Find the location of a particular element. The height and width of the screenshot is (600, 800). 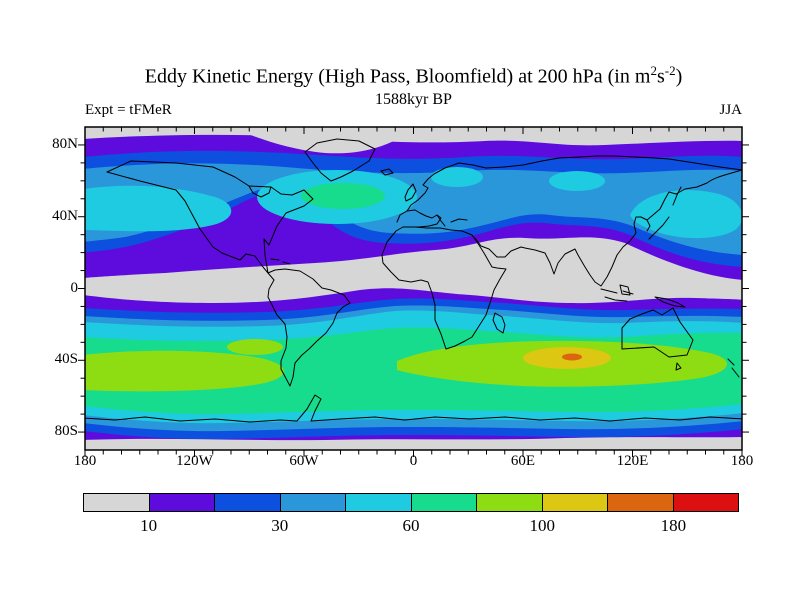

coast-new-zealand is located at coordinates (733, 368).